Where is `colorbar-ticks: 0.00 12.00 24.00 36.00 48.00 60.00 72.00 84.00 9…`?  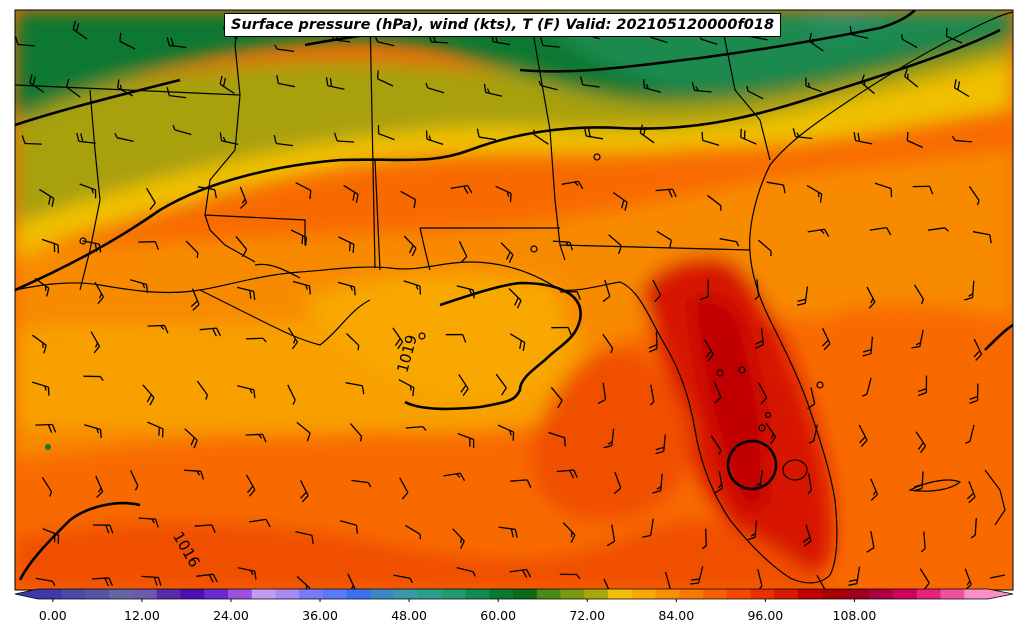
colorbar-ticks: 0.00 12.00 24.00 36.00 48.00 60.00 72.00 84.00 9… is located at coordinates (457, 611).